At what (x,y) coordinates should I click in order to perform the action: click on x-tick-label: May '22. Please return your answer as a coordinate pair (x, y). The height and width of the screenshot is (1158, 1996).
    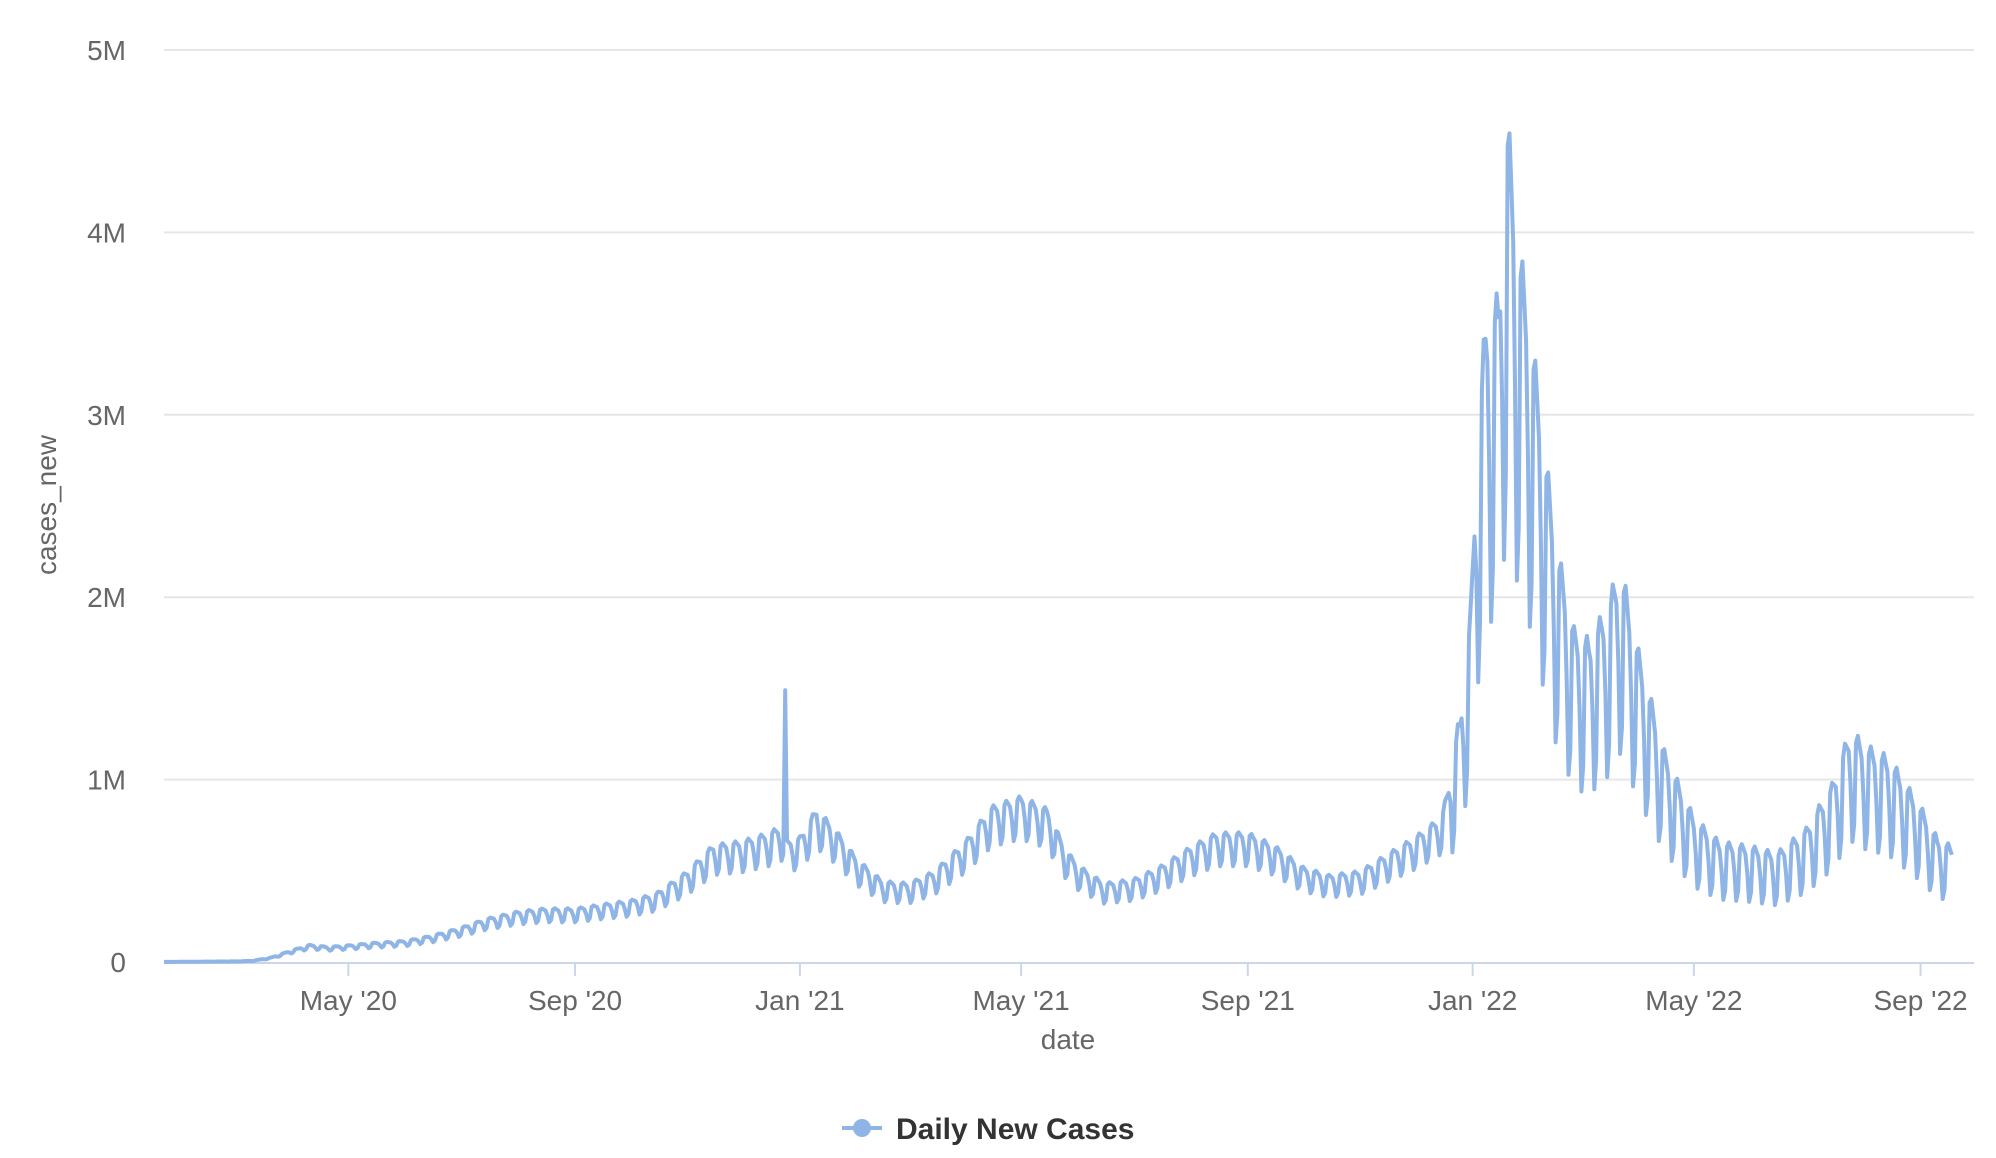
    Looking at the image, I should click on (1693, 1000).